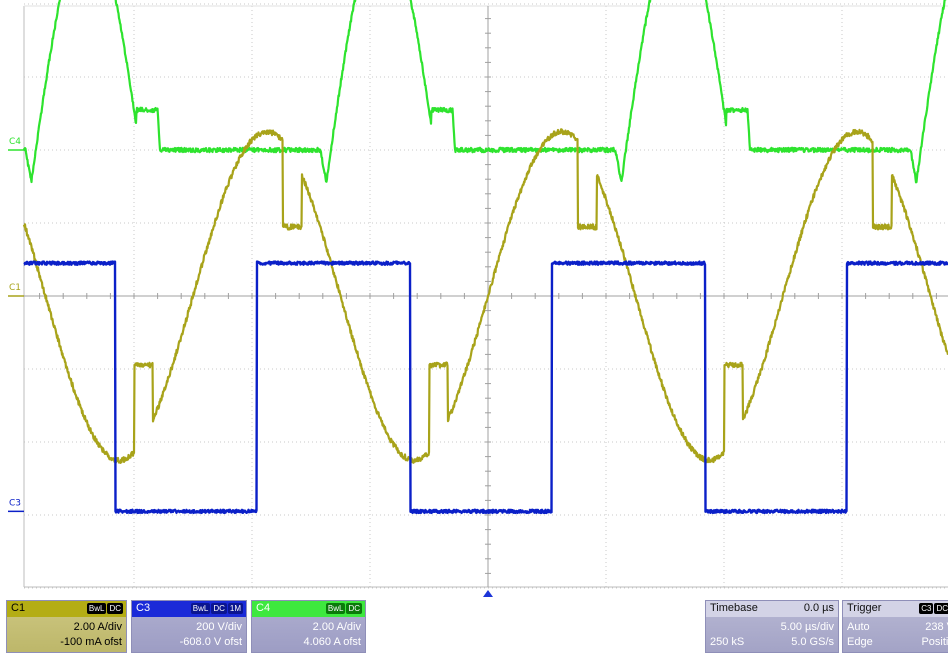 Image resolution: width=948 pixels, height=656 pixels. What do you see at coordinates (115, 608) in the screenshot?
I see `c1-flag-dc: DC` at bounding box center [115, 608].